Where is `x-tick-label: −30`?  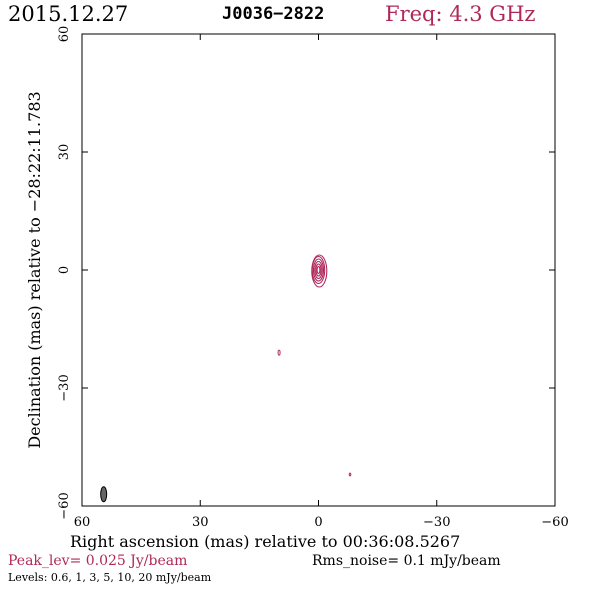 x-tick-label: −30 is located at coordinates (436, 522).